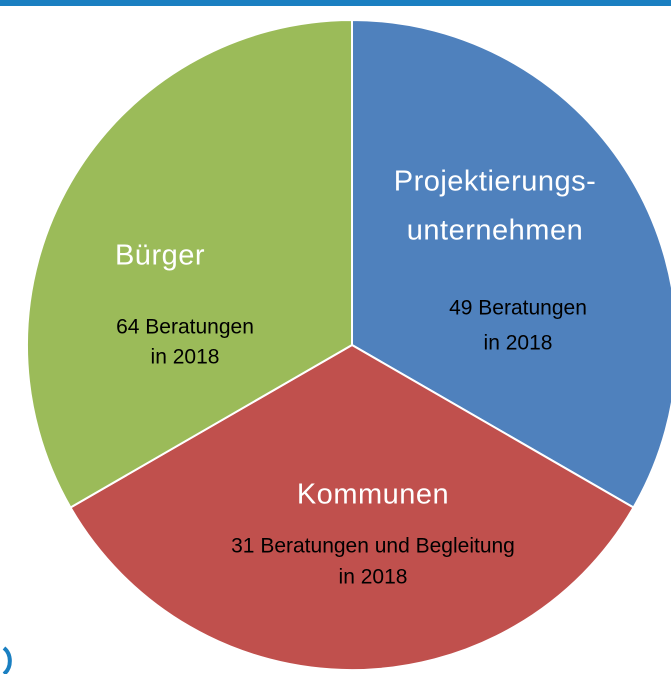 The width and height of the screenshot is (671, 674). What do you see at coordinates (373, 546) in the screenshot?
I see `segment-detail: 31 Beratungen und Begleitung` at bounding box center [373, 546].